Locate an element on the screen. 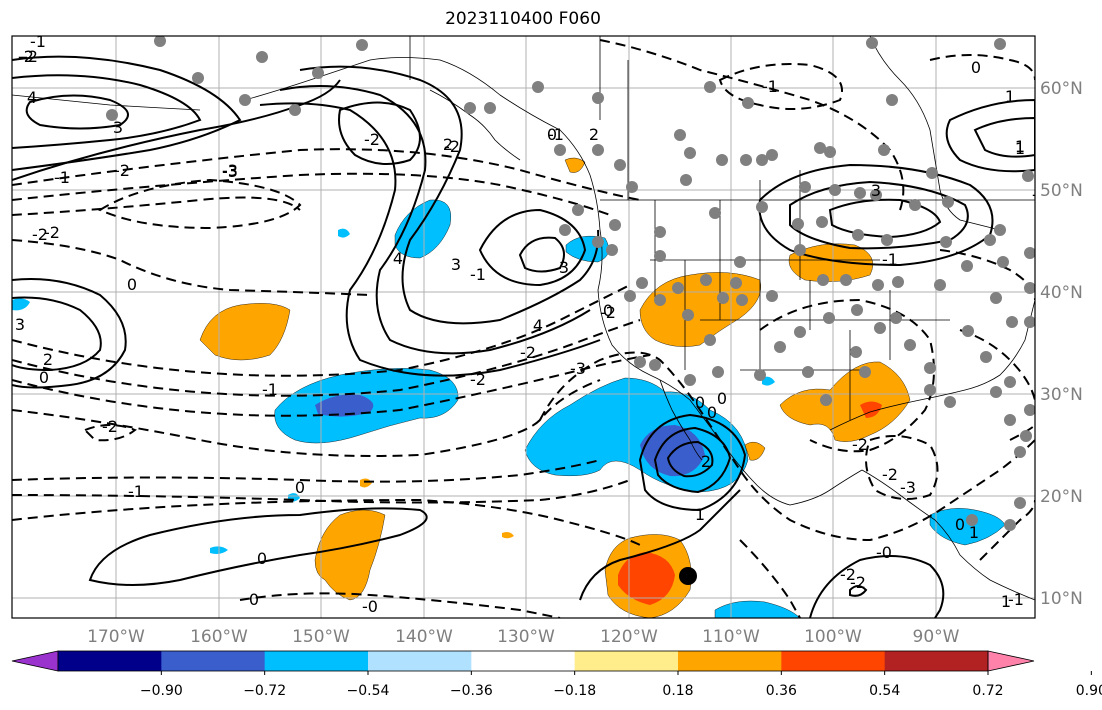 This screenshot has width=1102, height=710. map-title: 2023110400 F060 is located at coordinates (523, 19).